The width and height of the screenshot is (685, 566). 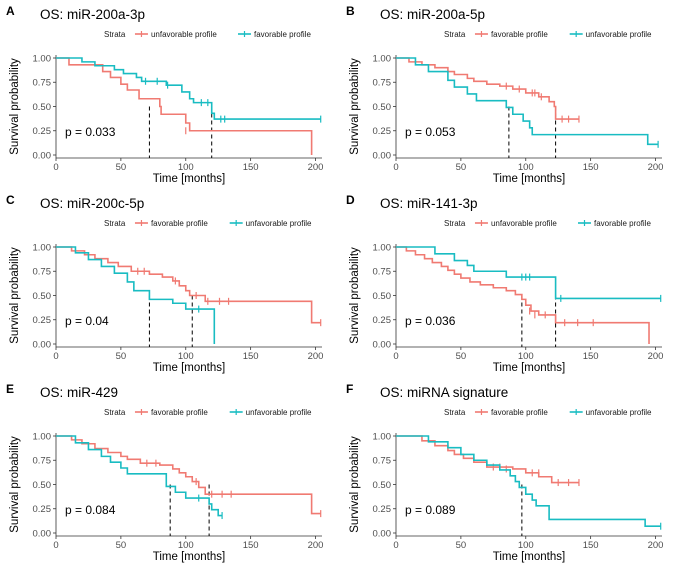 What do you see at coordinates (350, 11) in the screenshot?
I see `panel-letter: B` at bounding box center [350, 11].